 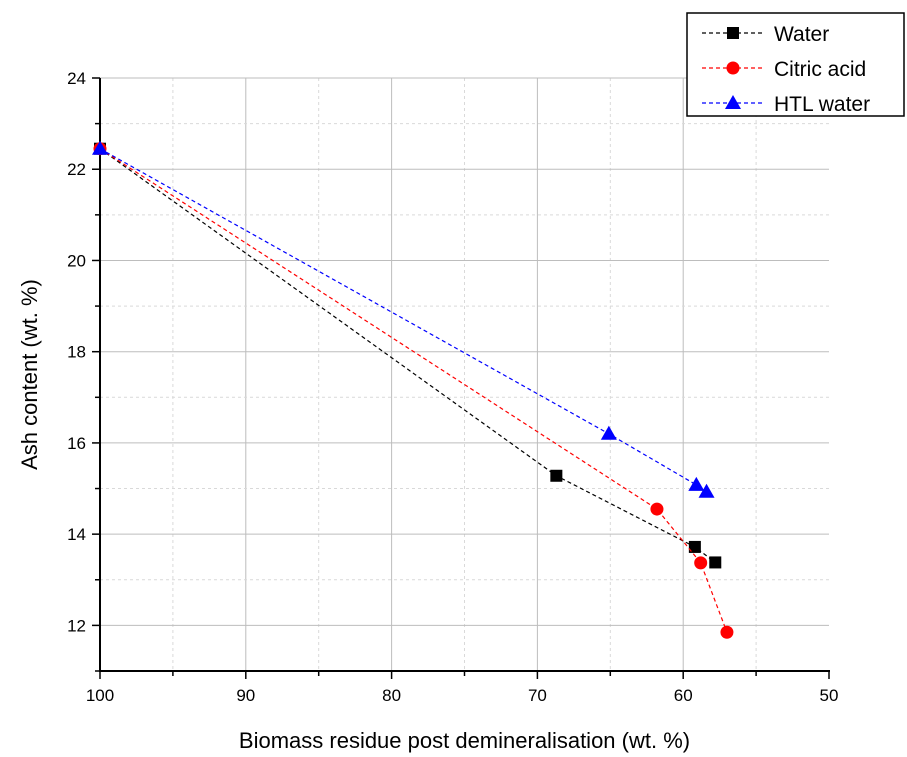 What do you see at coordinates (76, 534) in the screenshot?
I see `y-tick-label: 14` at bounding box center [76, 534].